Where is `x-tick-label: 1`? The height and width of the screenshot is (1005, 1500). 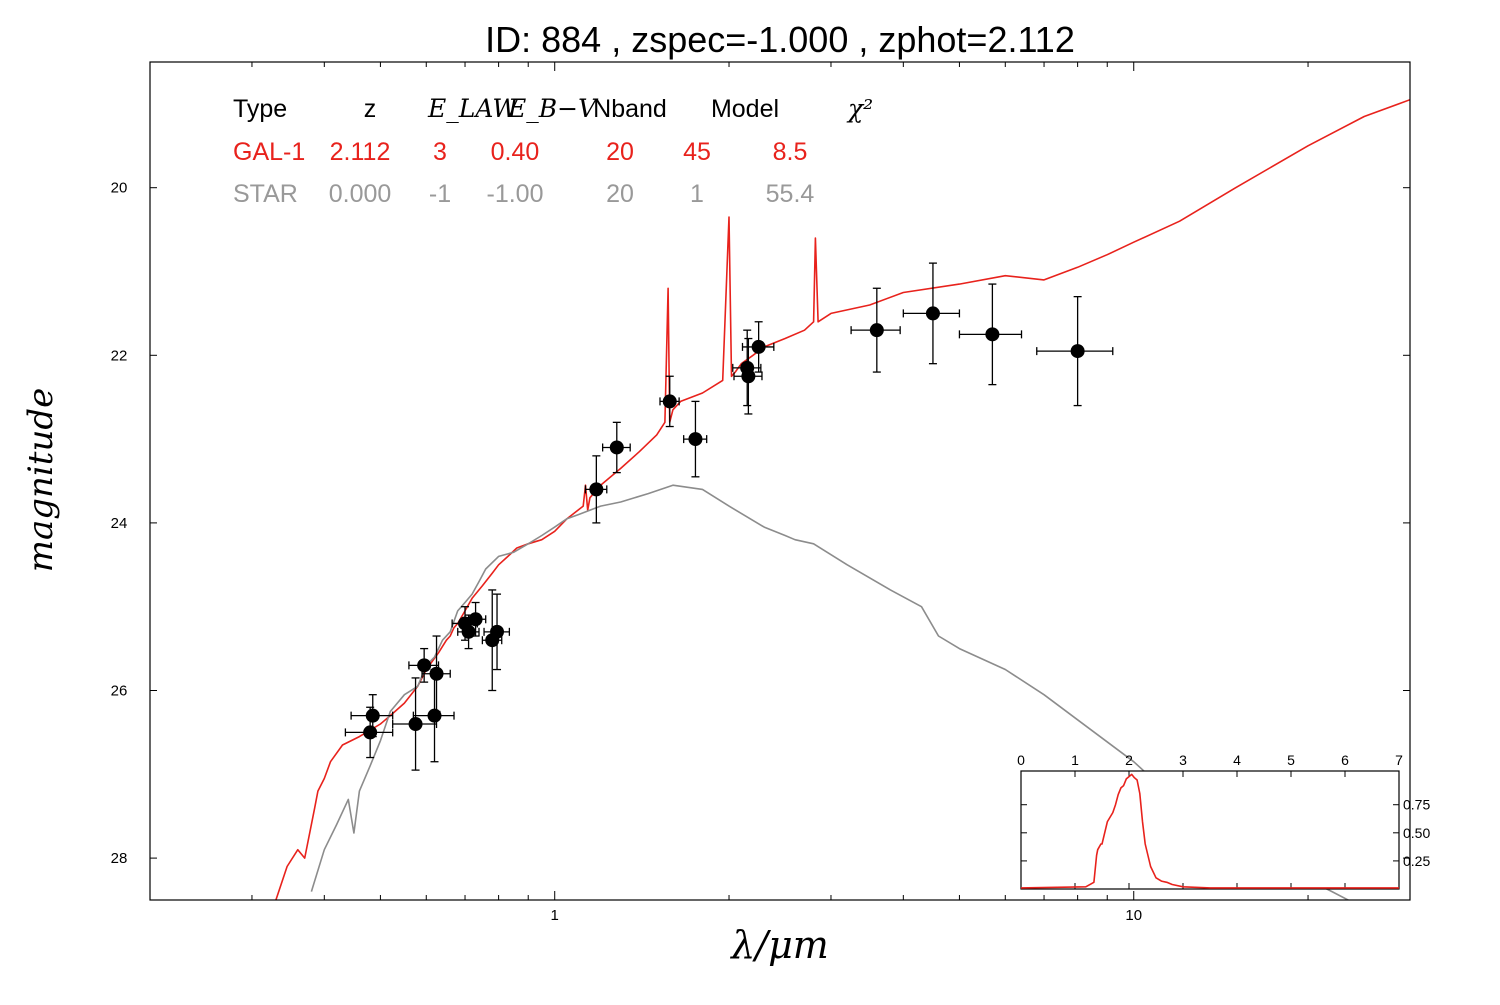
x-tick-label: 1 is located at coordinates (555, 915).